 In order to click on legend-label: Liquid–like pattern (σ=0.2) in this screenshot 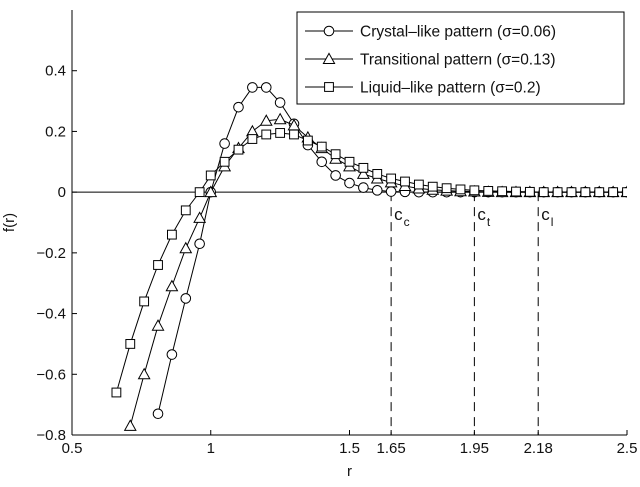, I will do `click(450, 88)`.